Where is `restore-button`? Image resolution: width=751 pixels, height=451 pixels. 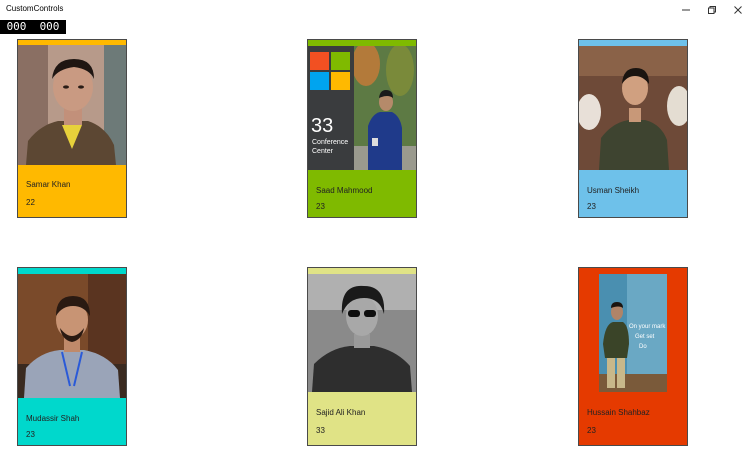 restore-button is located at coordinates (712, 10).